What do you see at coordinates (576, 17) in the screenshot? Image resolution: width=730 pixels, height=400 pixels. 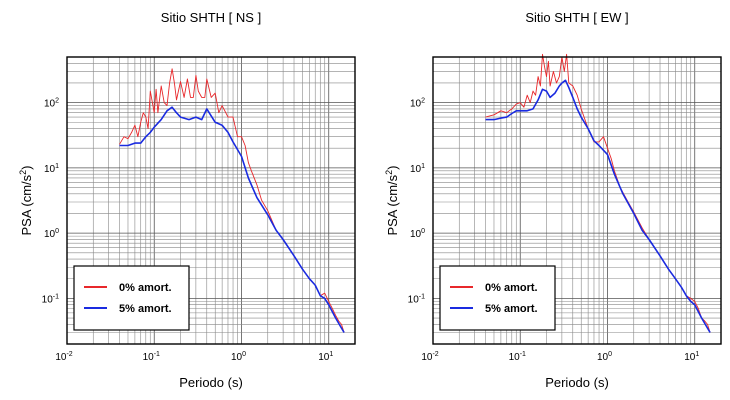 I see `chart-title: Sitio SHTH [ EW ]` at bounding box center [576, 17].